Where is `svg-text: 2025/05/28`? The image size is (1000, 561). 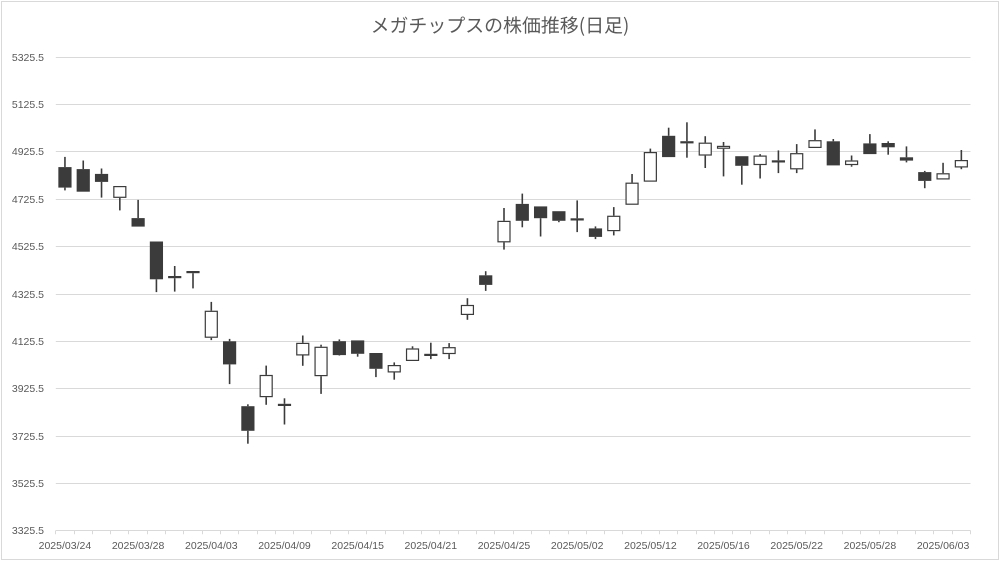
svg-text: 2025/05/28 is located at coordinates (870, 546).